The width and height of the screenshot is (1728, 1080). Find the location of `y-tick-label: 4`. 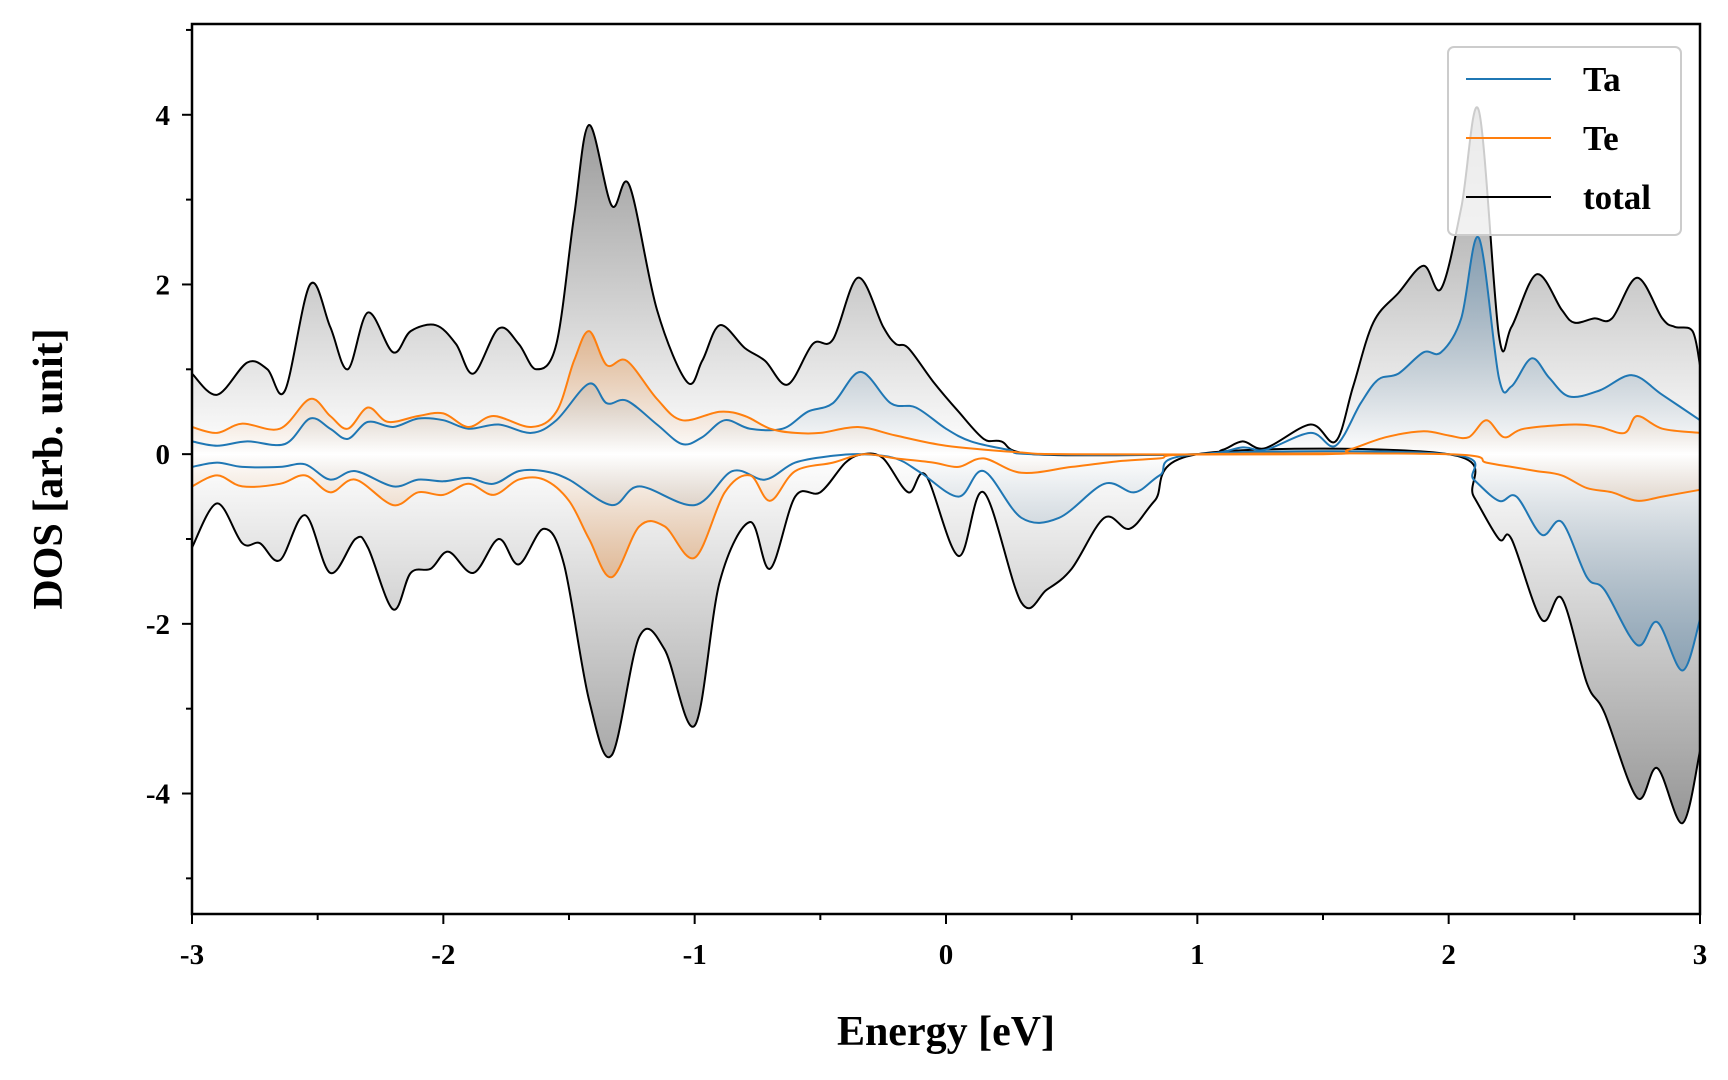

y-tick-label: 4 is located at coordinates (163, 116).